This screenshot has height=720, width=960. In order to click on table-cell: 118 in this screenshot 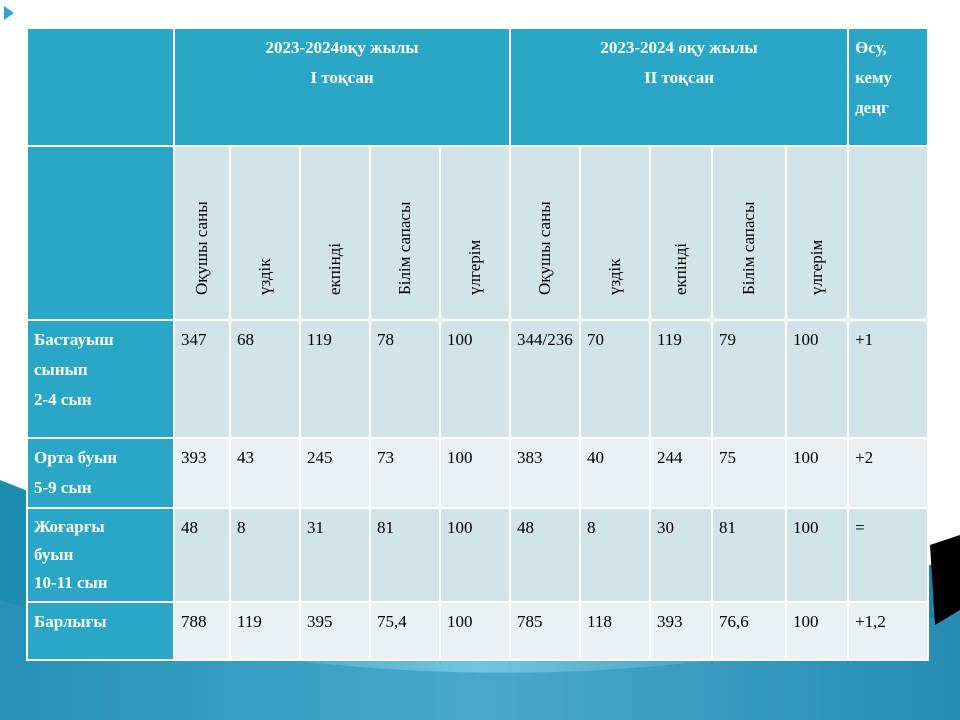, I will do `click(615, 631)`.